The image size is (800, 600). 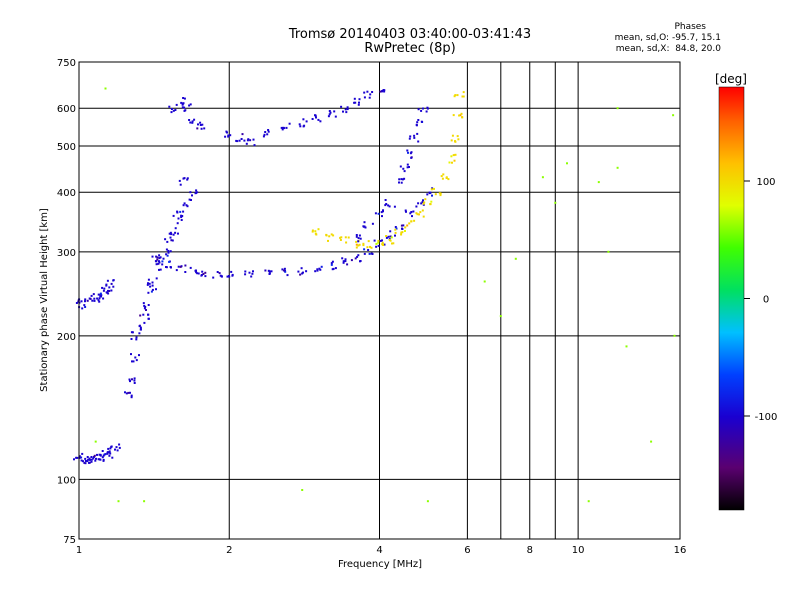 What do you see at coordinates (731, 79) in the screenshot?
I see `colorbar-unit-label: [deg]` at bounding box center [731, 79].